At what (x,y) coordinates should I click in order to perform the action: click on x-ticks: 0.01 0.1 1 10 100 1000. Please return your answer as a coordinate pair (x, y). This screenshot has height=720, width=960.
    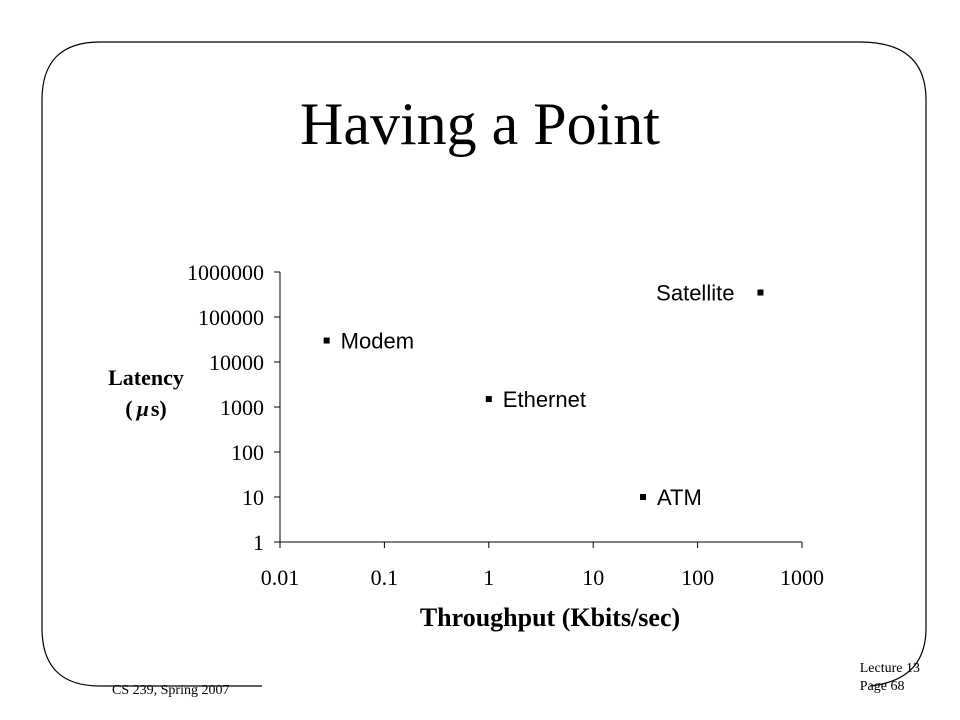
    Looking at the image, I should click on (542, 566).